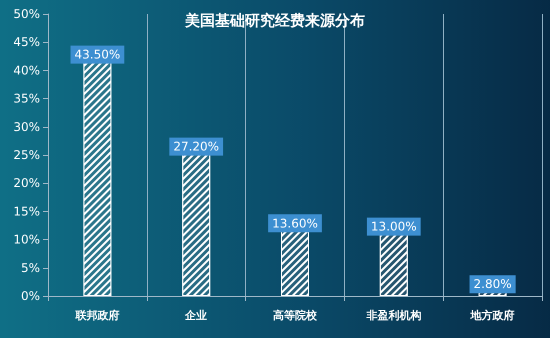 The image size is (550, 338). I want to click on y-tick-label: 50%, so click(26, 14).